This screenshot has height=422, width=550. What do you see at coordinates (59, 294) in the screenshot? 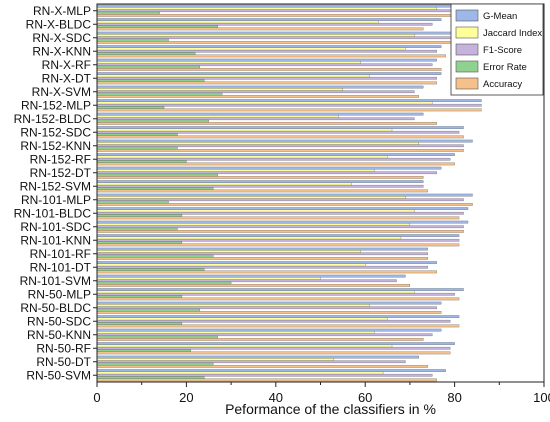
I see `y-tick-label: RN-50-MLP` at bounding box center [59, 294].